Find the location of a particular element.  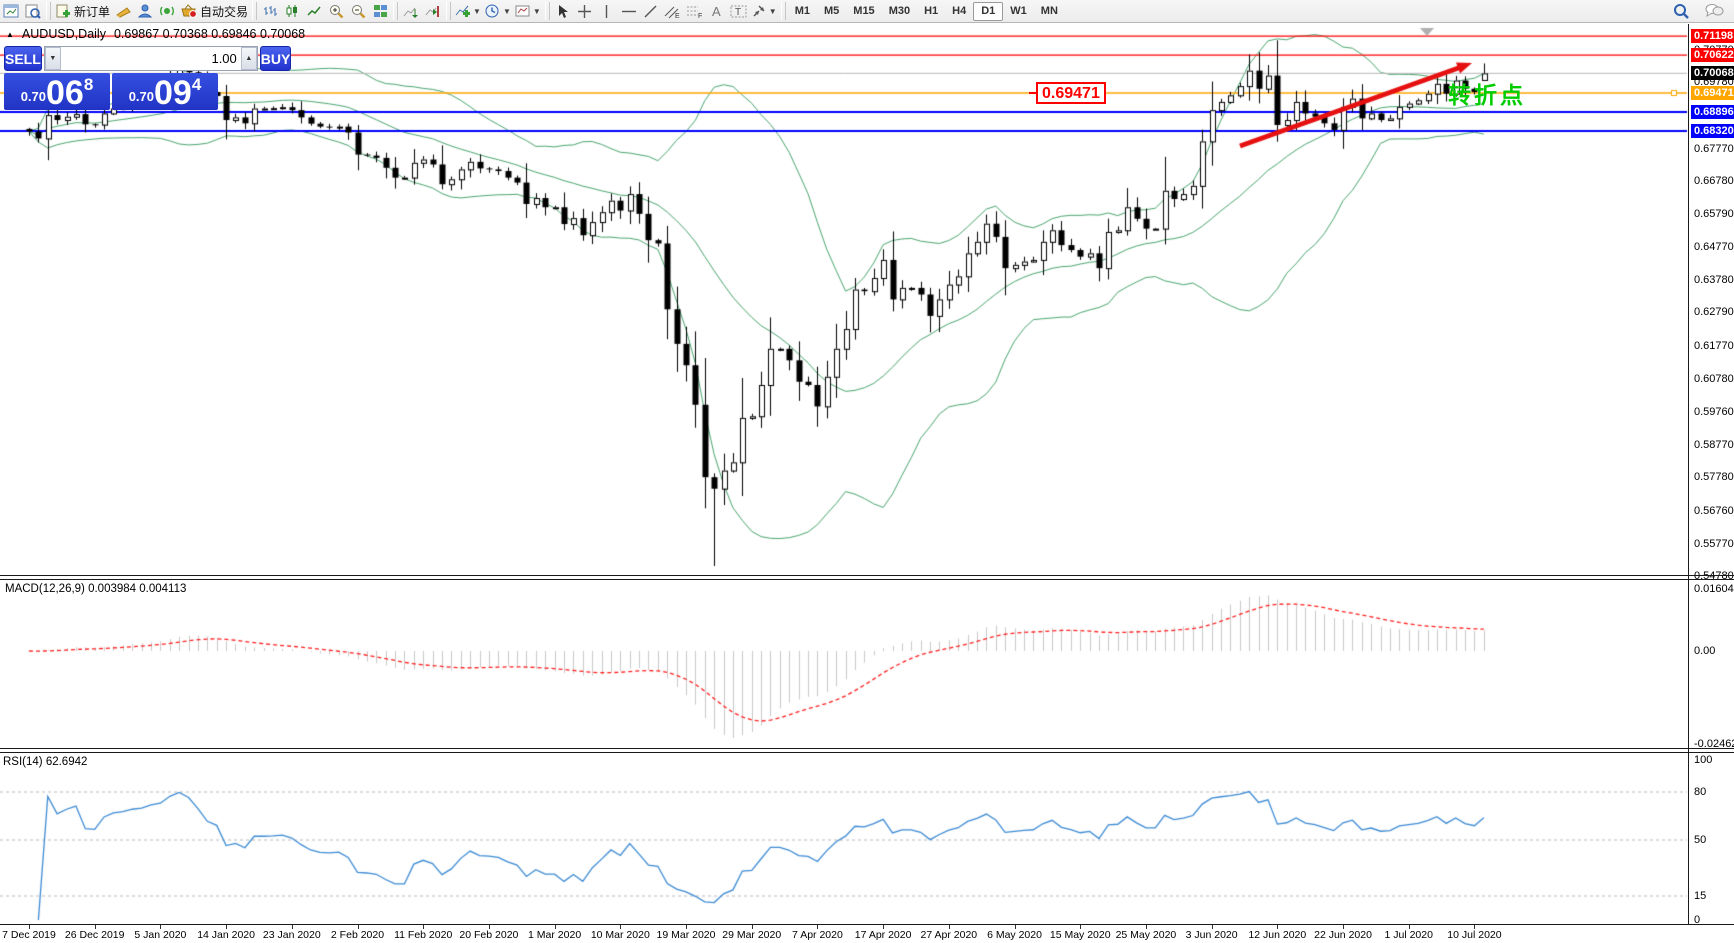

date-axis-label: 10 Mar 2020 is located at coordinates (620, 935).